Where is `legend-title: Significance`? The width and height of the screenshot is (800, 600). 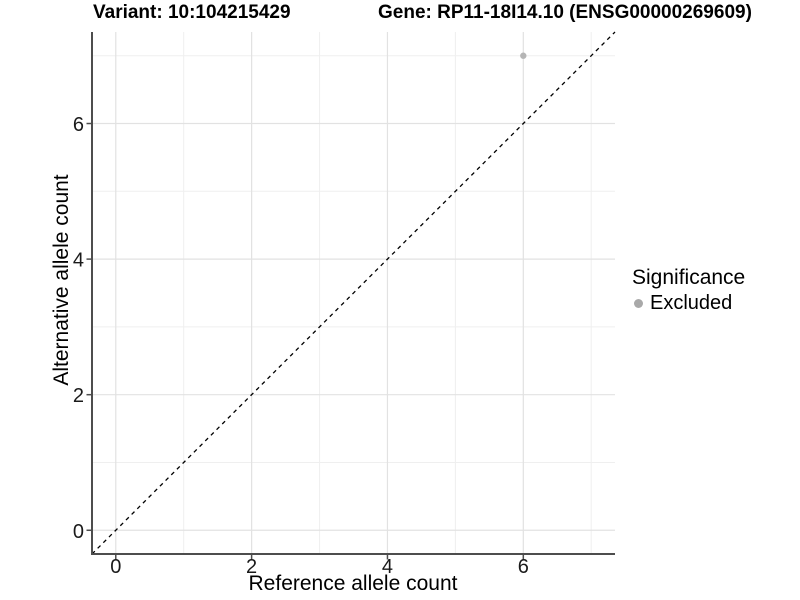
legend-title: Significance is located at coordinates (689, 277).